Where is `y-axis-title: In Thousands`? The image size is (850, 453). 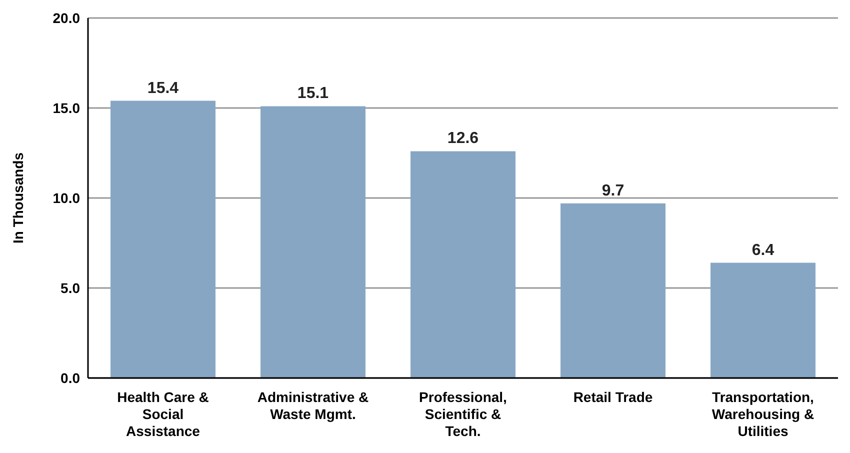 y-axis-title: In Thousands is located at coordinates (18, 198).